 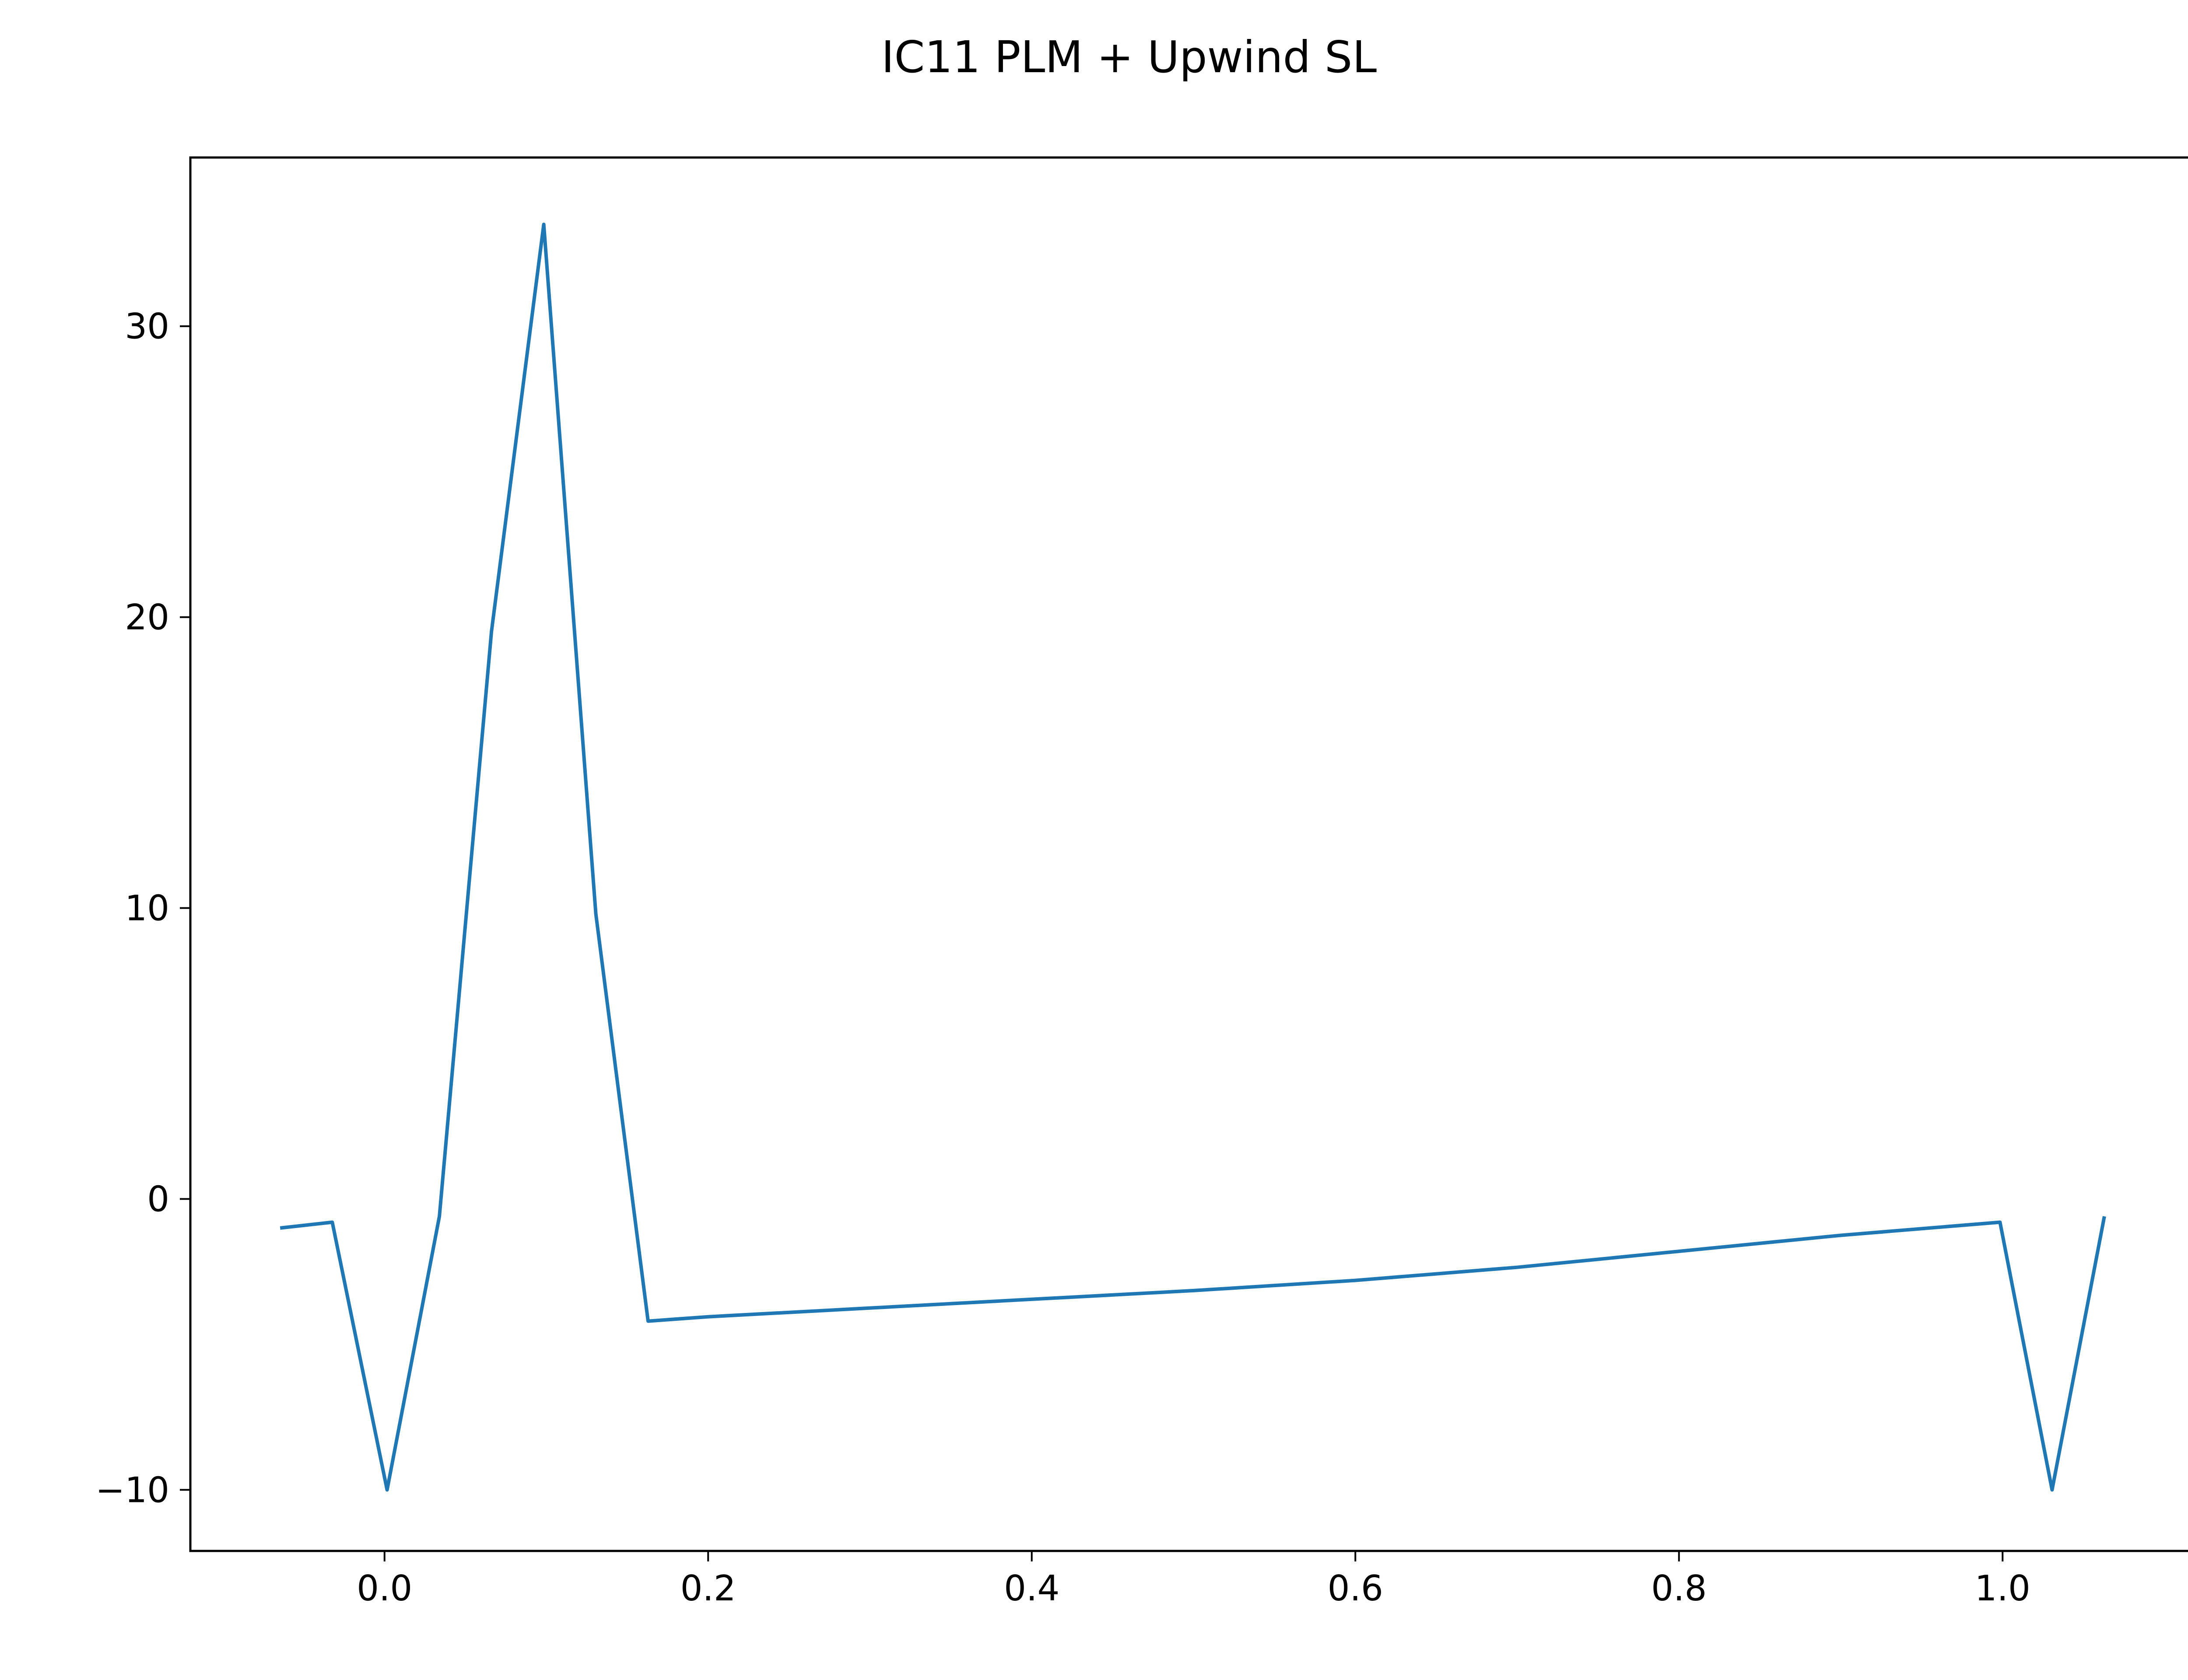 What do you see at coordinates (132, 1490) in the screenshot?
I see `y-tick-label: −10` at bounding box center [132, 1490].